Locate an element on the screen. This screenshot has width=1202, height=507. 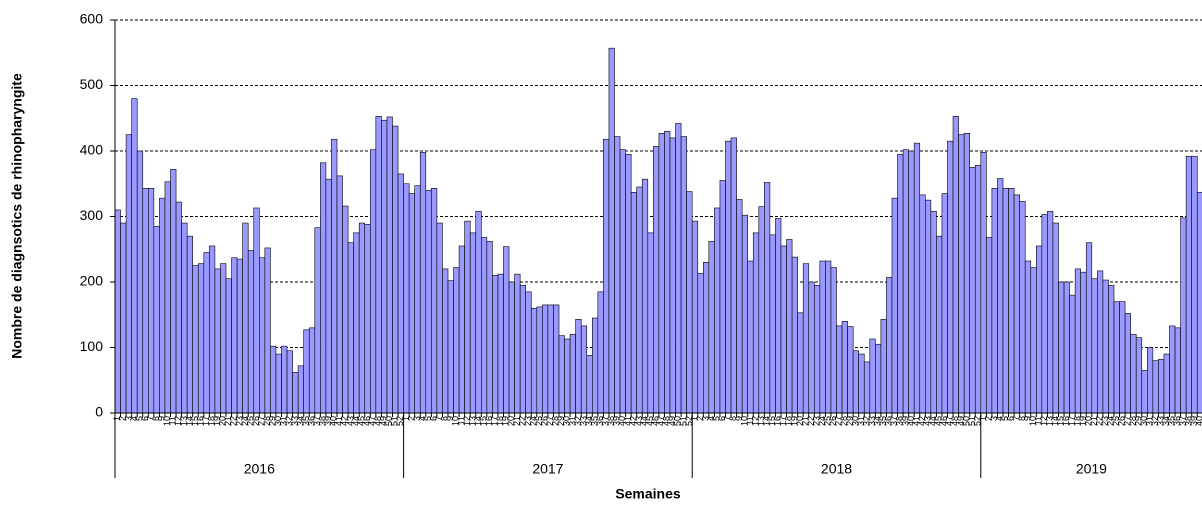
x-tick-label: 46 is located at coordinates (656, 421).